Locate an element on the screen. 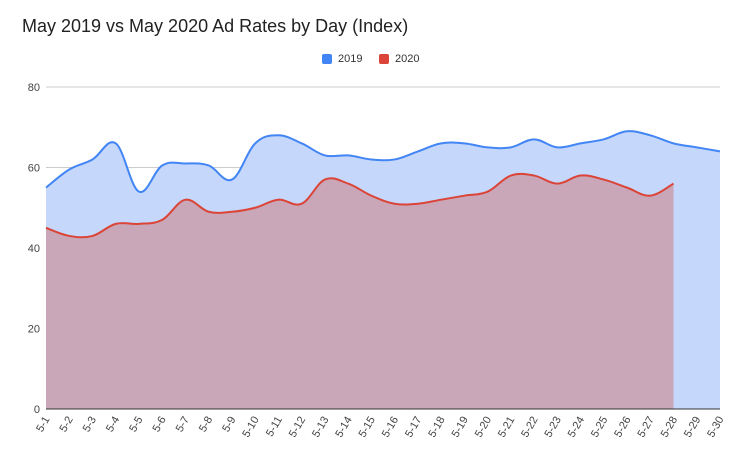 This screenshot has height=455, width=740. x-tick-label: 5-16 is located at coordinates (390, 427).